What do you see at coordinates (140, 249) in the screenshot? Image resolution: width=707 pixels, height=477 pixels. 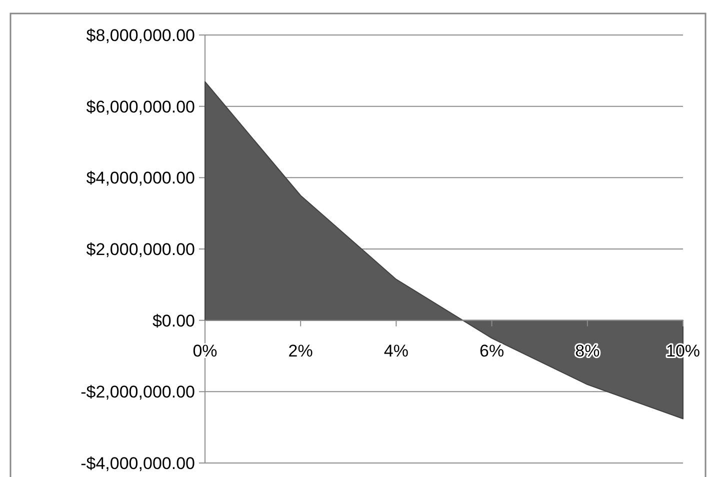 I see `y-tick-label: $2,000,000.00` at bounding box center [140, 249].